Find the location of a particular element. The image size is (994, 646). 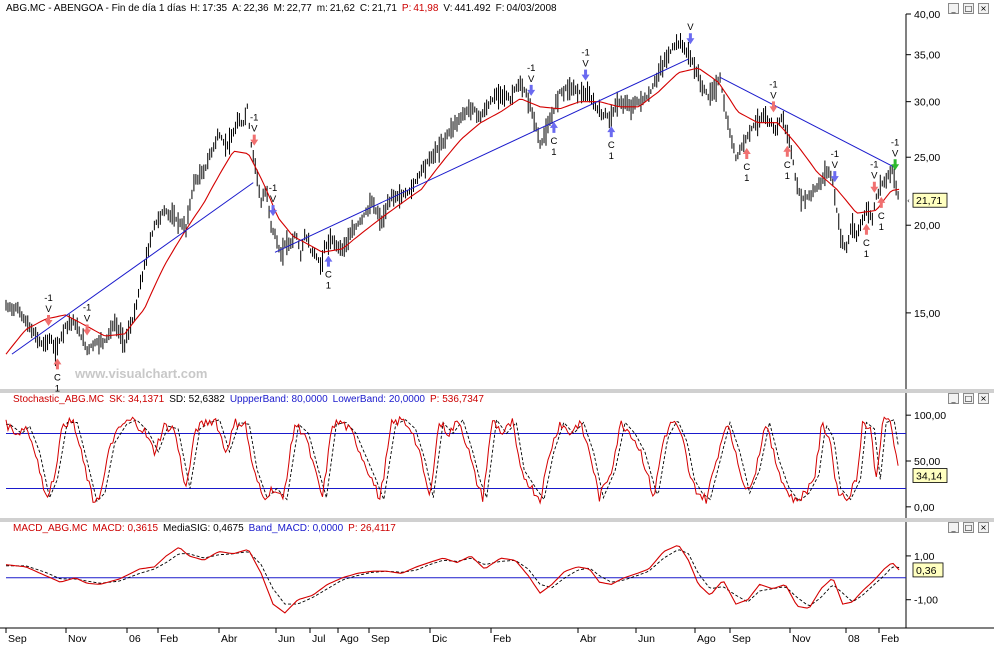

stoch-tick-label: 0,00 is located at coordinates (924, 508).